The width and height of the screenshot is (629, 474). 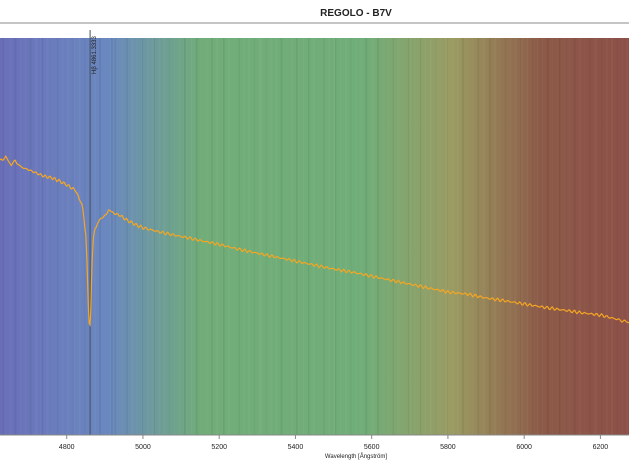 What do you see at coordinates (601, 447) in the screenshot?
I see `x-tick-label: 6200` at bounding box center [601, 447].